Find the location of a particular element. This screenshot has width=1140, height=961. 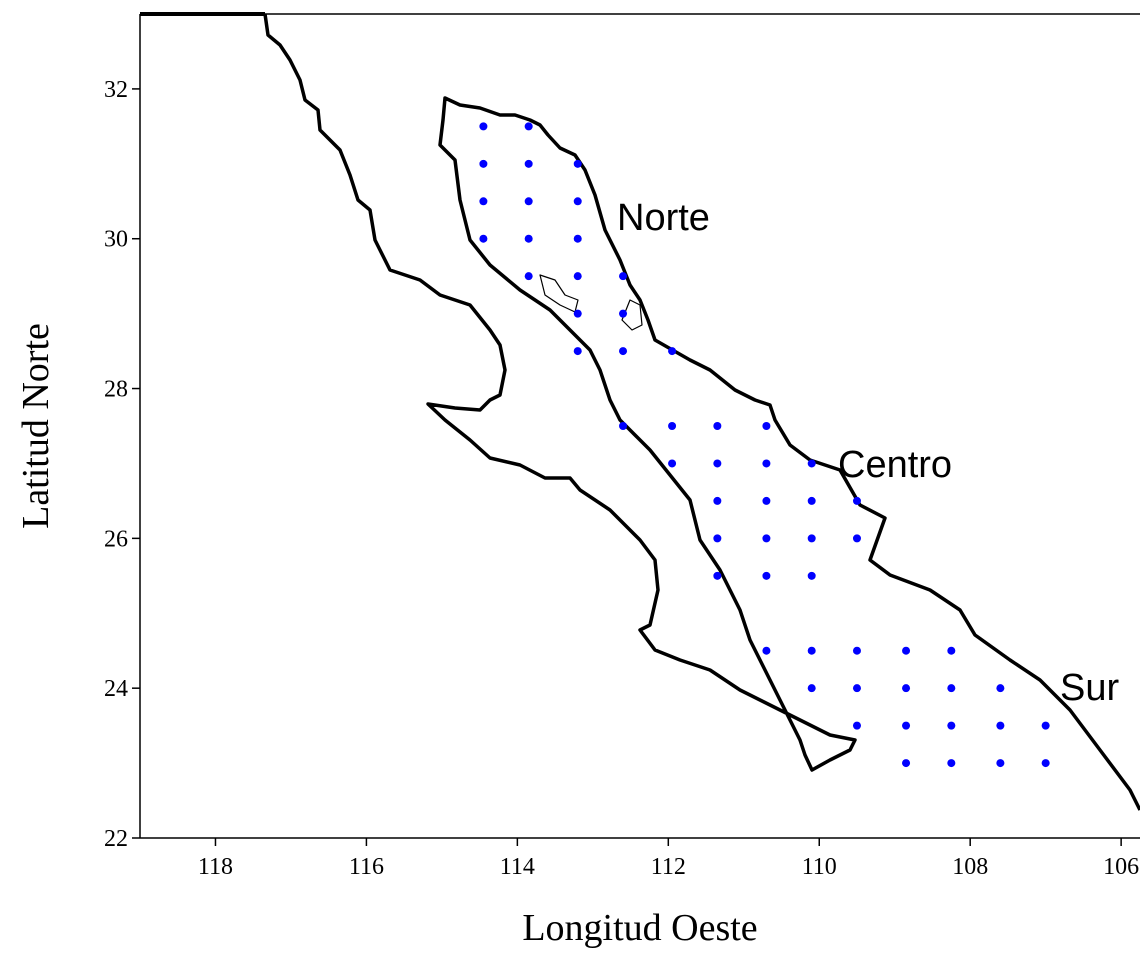

region-label: Norte is located at coordinates (663, 218).